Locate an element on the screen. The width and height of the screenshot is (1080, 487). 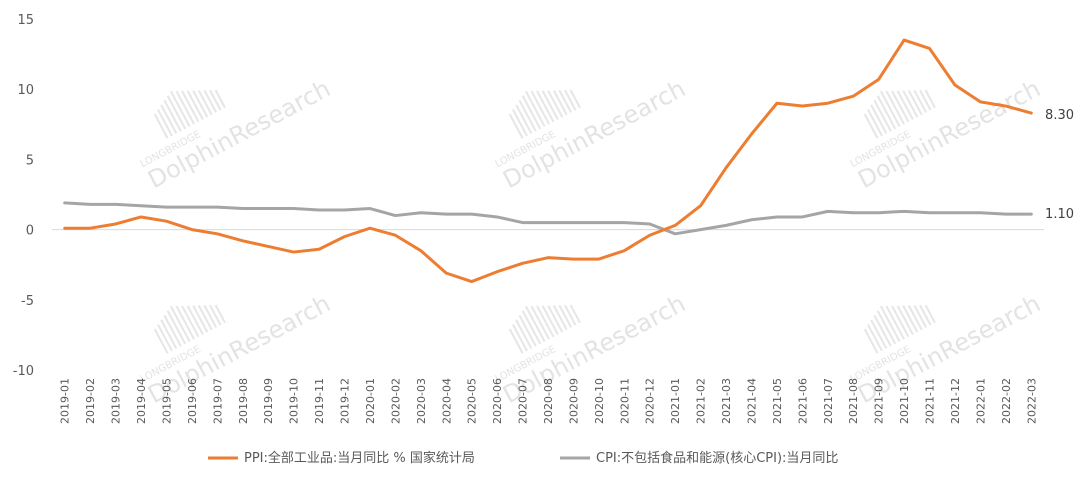
x-tick-label: 2020-12 is located at coordinates (650, 401).